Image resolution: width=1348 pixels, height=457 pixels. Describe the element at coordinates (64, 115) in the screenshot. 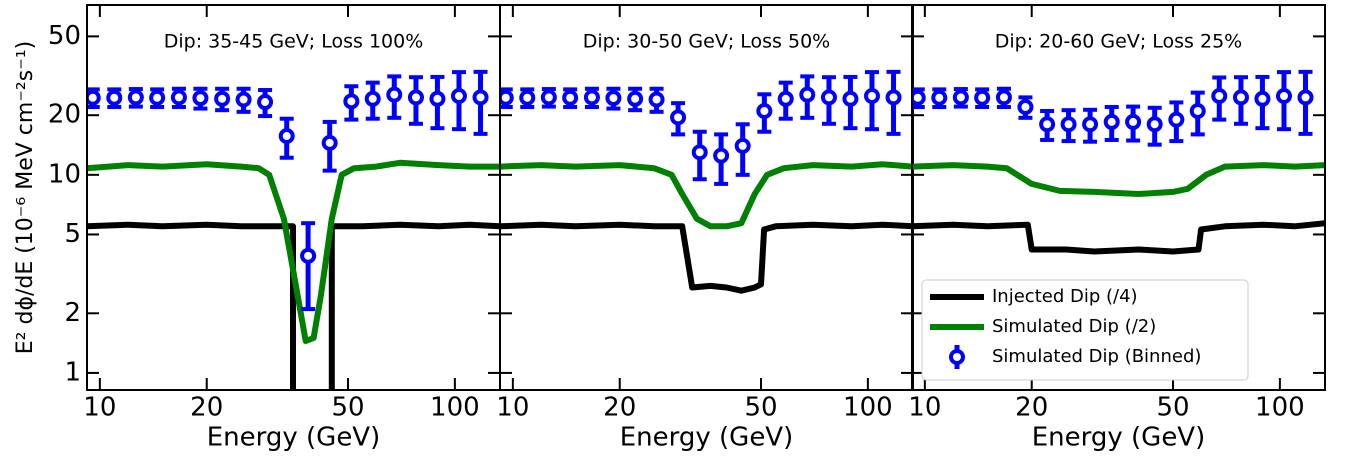

I see `y-tick-label: 20` at that location.